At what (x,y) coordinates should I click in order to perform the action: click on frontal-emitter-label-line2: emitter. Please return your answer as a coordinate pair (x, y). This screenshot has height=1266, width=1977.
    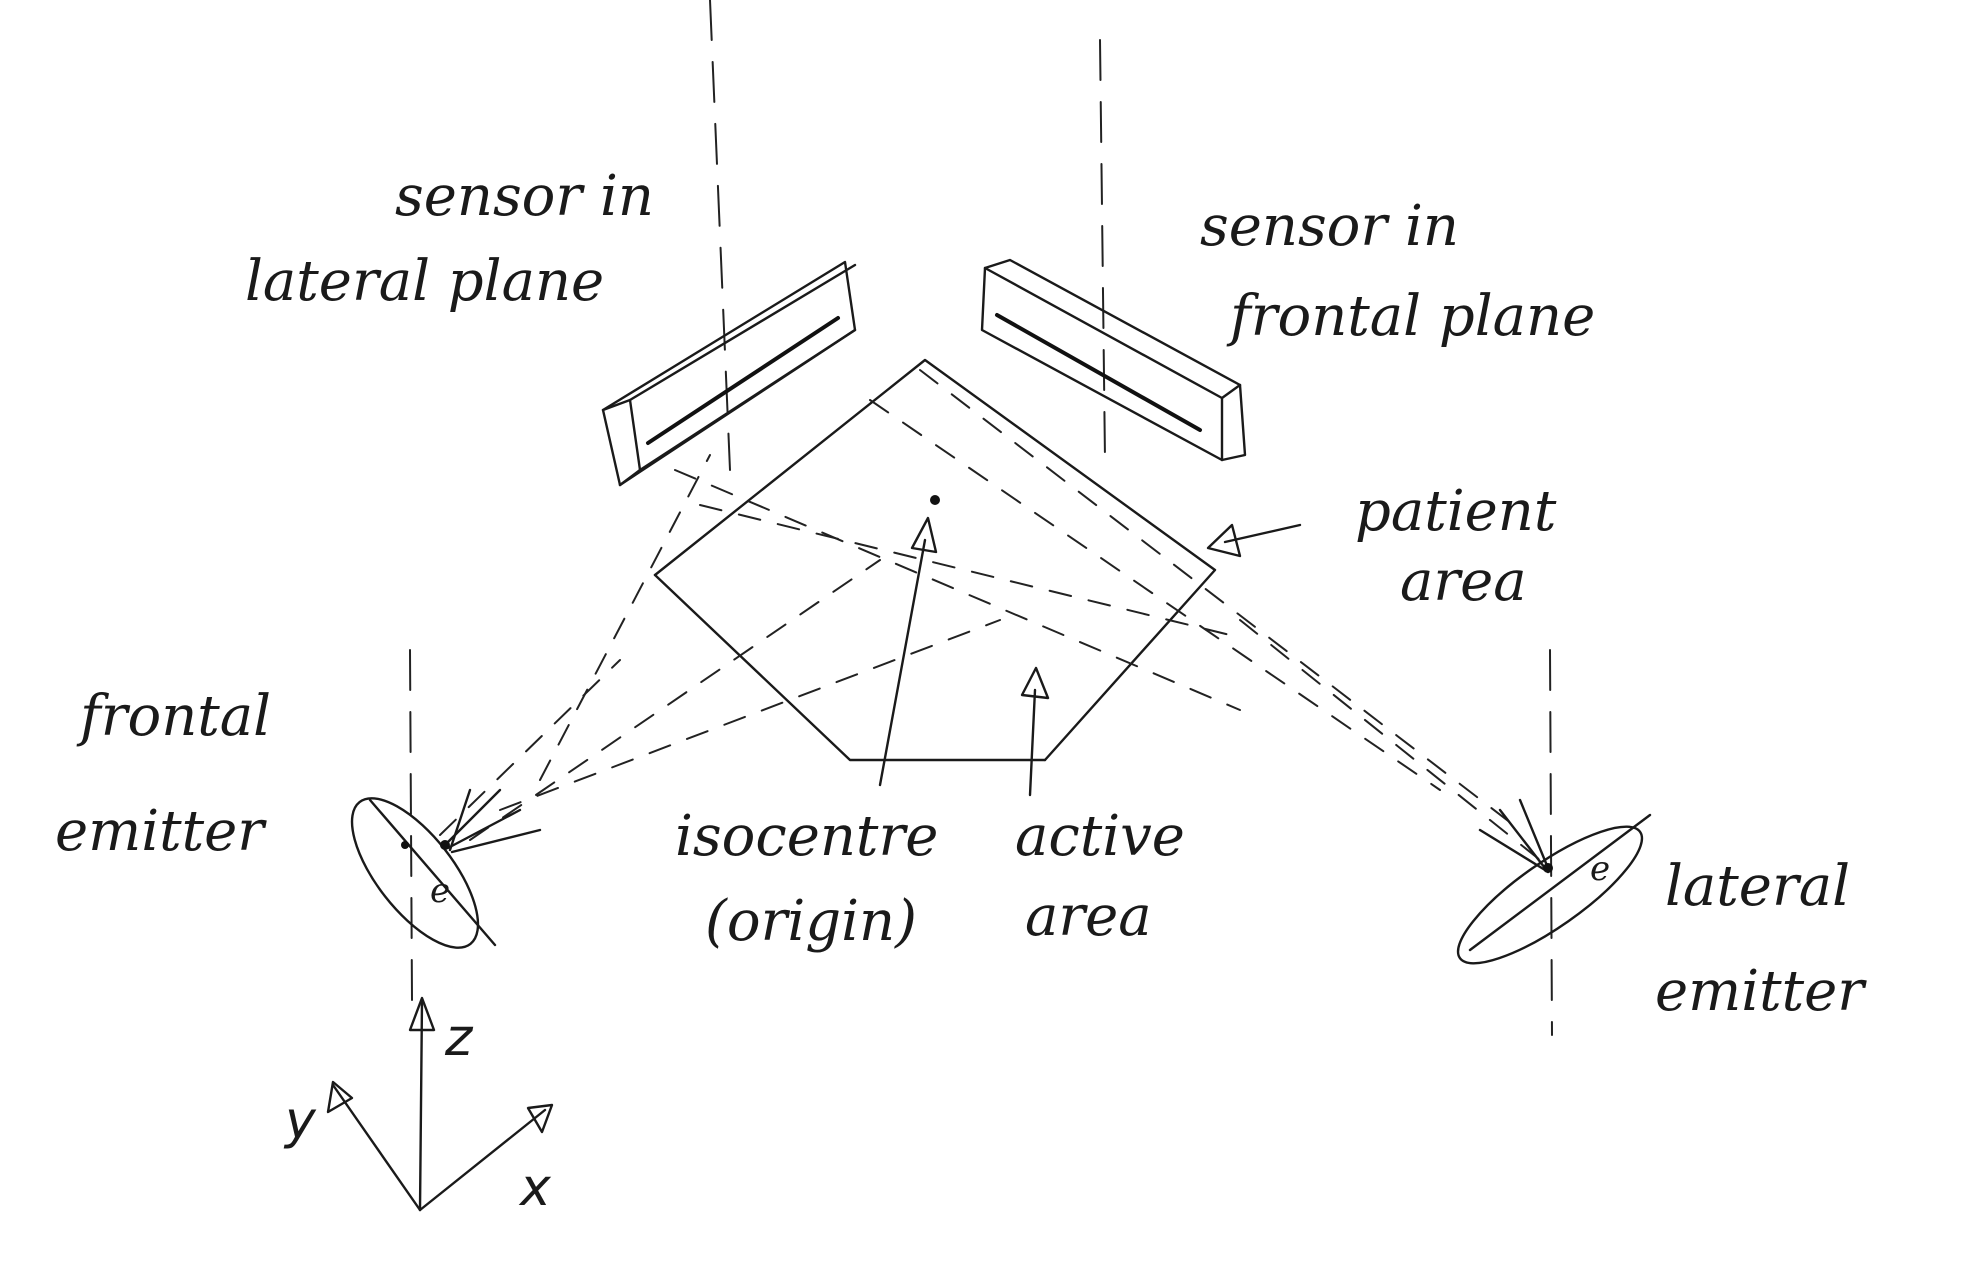
    Looking at the image, I should click on (161, 831).